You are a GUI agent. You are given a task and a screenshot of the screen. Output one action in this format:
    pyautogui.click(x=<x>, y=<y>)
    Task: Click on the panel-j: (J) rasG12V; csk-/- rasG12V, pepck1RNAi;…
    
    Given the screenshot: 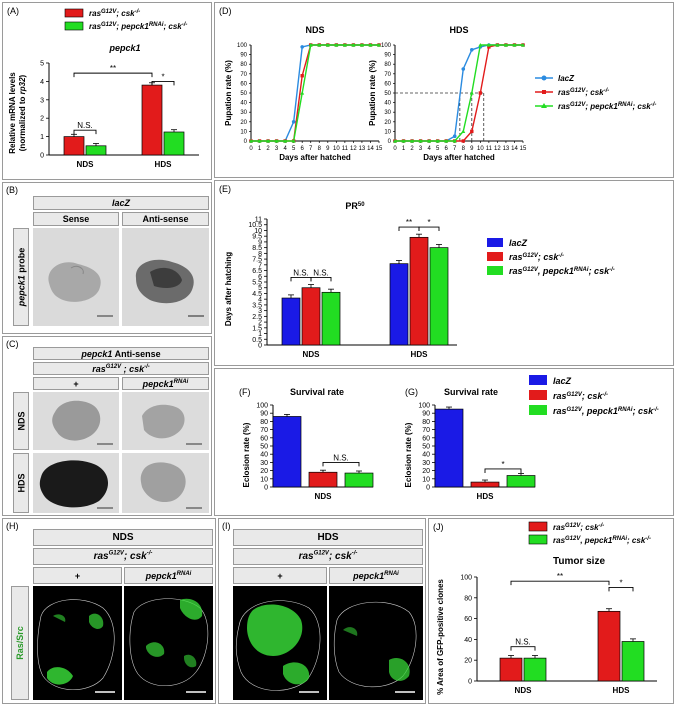 What is the action you would take?
    pyautogui.click(x=551, y=611)
    